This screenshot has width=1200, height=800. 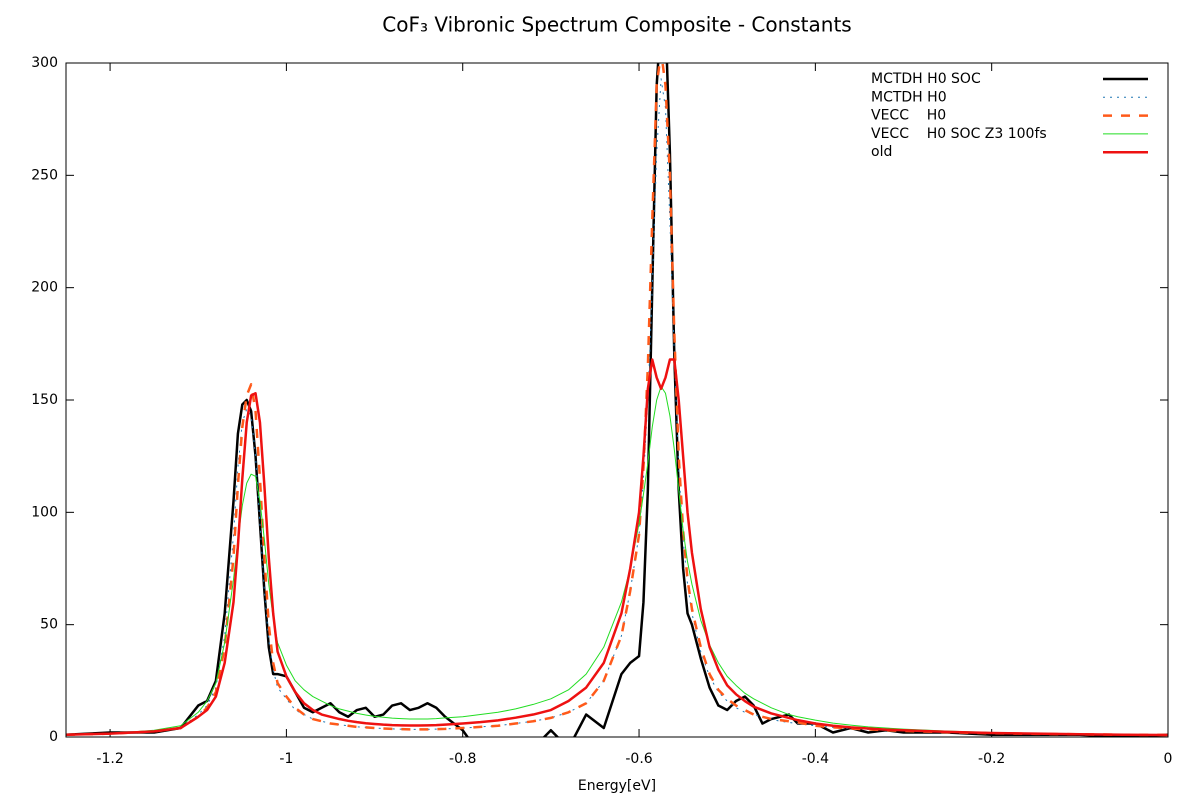 I want to click on legend-label: MCTDH H0, so click(x=909, y=97).